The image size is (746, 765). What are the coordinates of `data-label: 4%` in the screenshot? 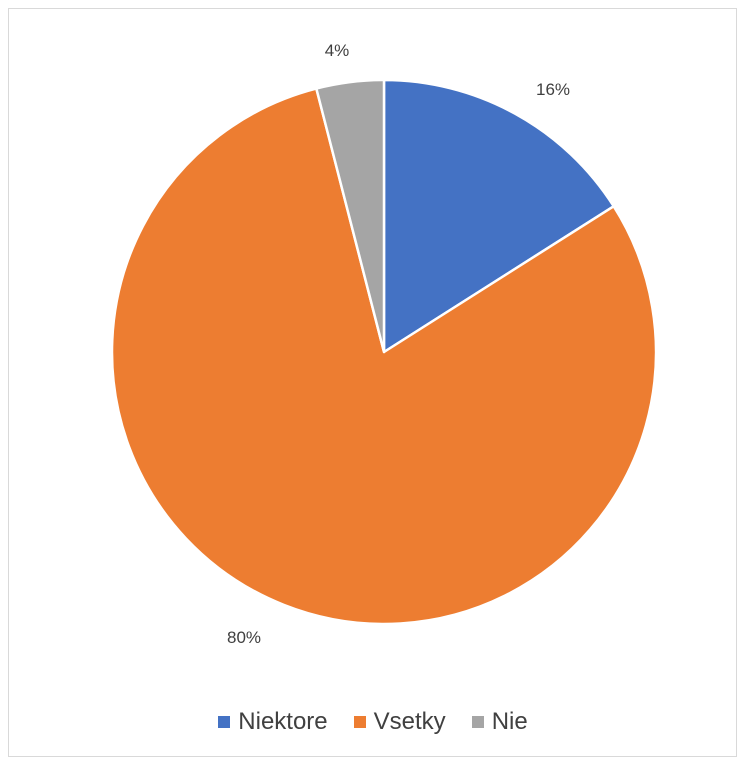 It's located at (337, 50).